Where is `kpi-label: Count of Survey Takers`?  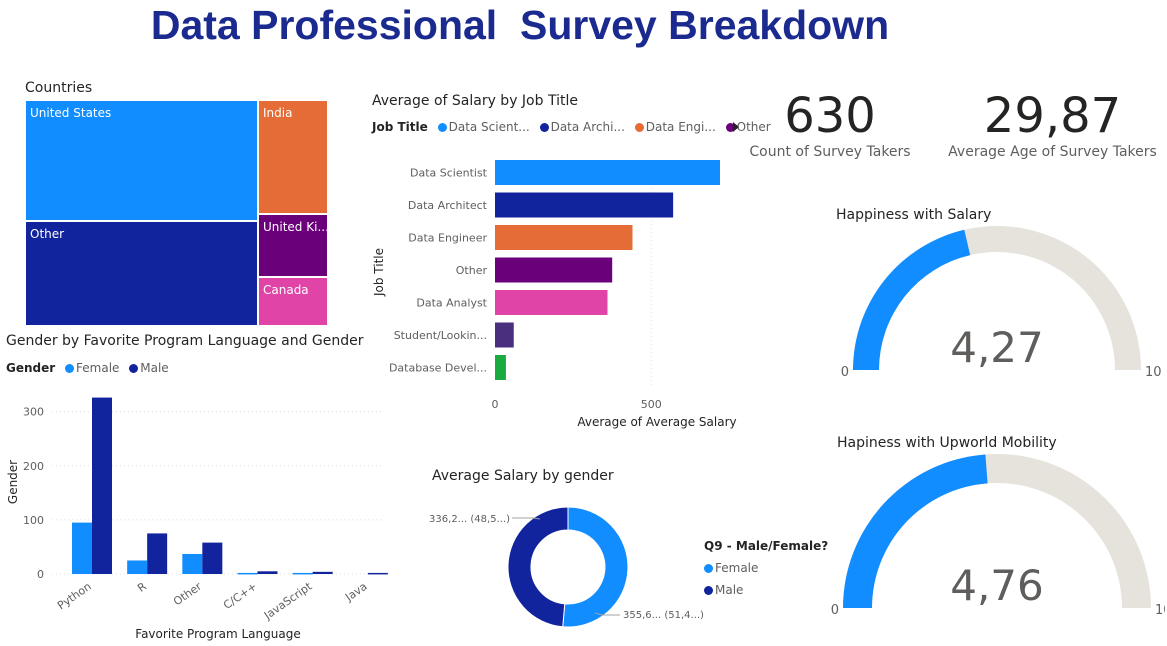
kpi-label: Count of Survey Takers is located at coordinates (830, 152).